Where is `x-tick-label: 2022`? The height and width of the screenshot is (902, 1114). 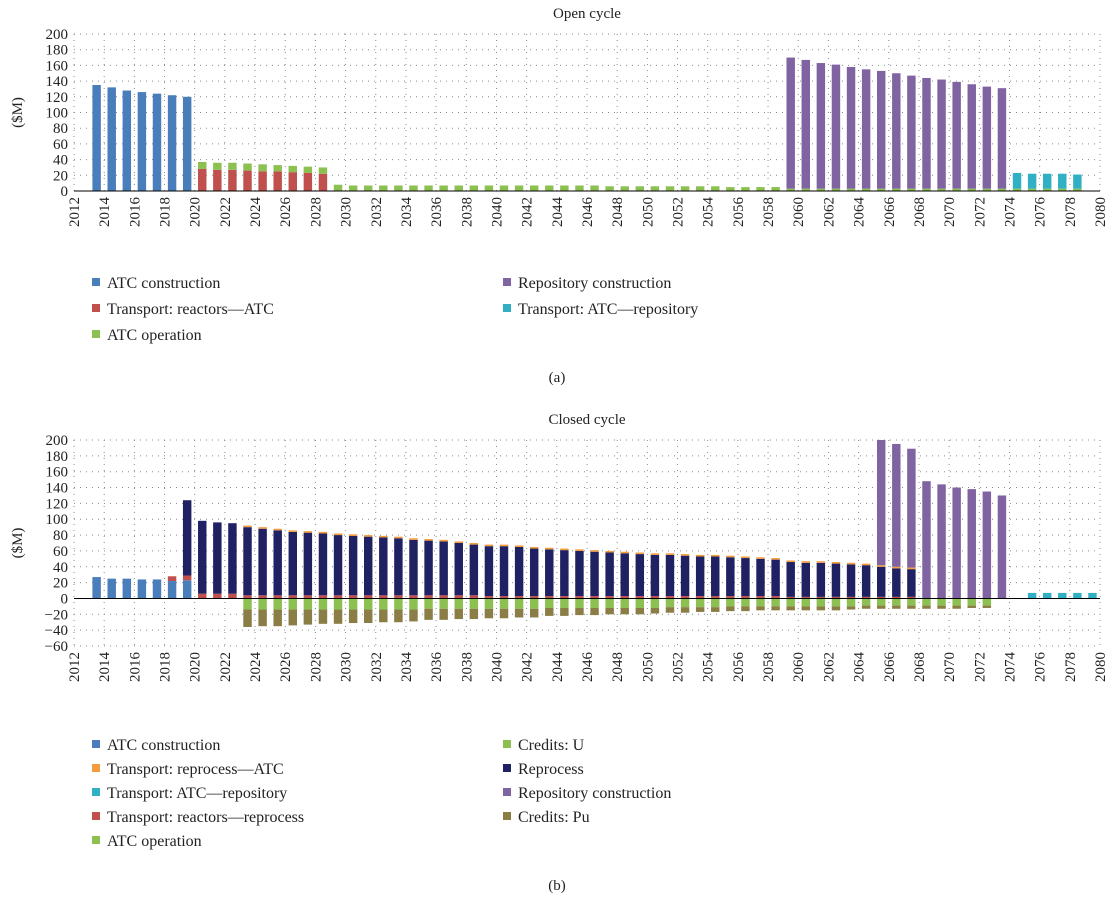 x-tick-label: 2022 is located at coordinates (226, 212).